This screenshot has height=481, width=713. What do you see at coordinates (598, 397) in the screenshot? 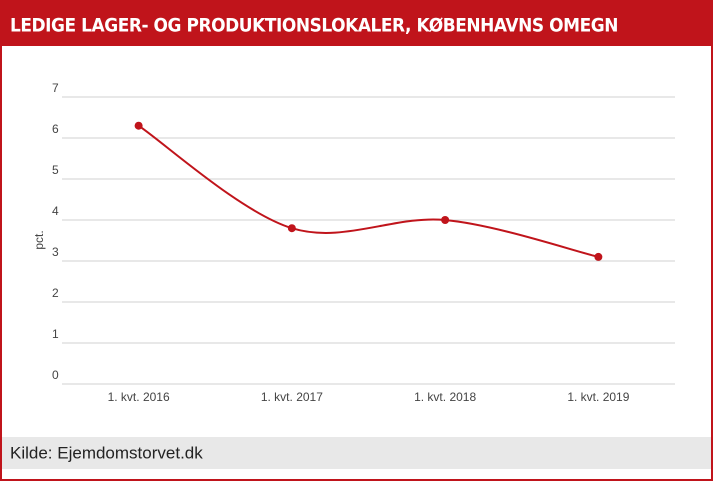
I see `x-tick-label: 1. kvt. 2019` at bounding box center [598, 397].